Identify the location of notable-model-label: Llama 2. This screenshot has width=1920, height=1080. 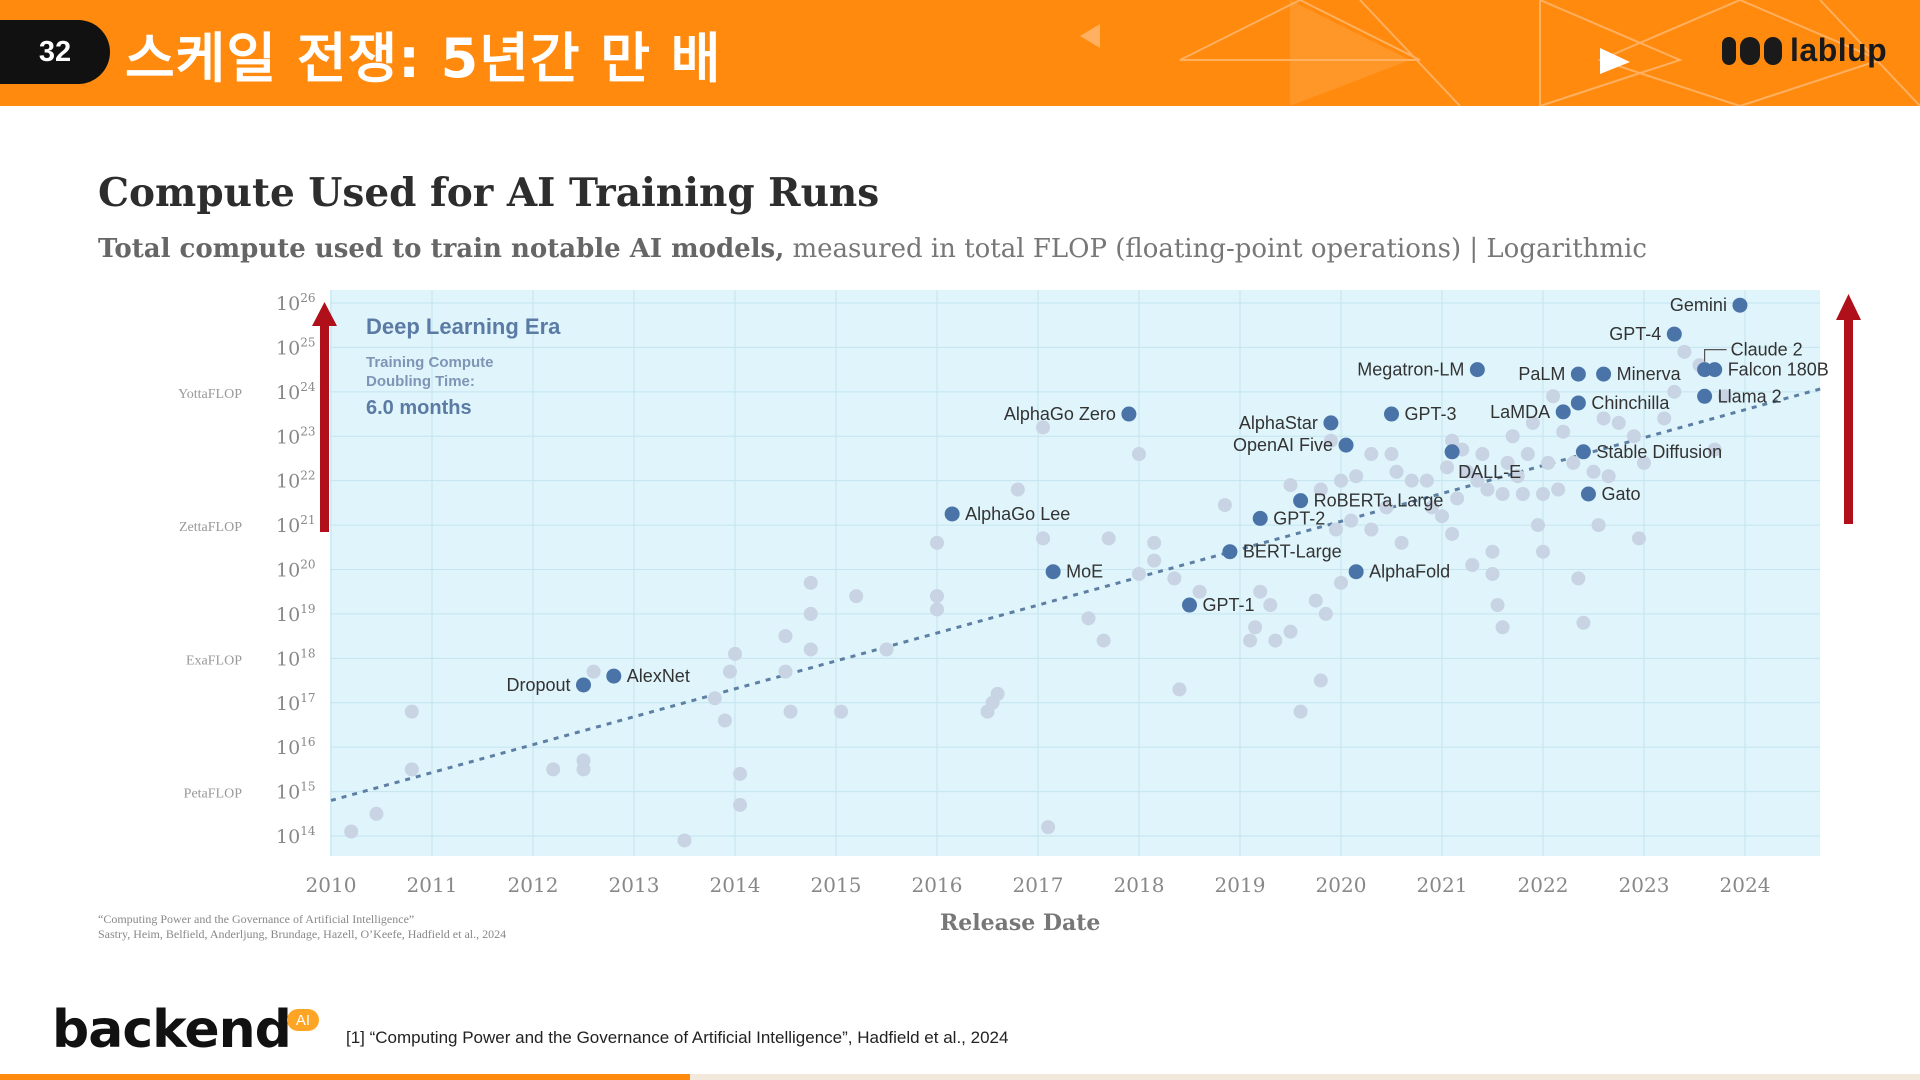
(1750, 396).